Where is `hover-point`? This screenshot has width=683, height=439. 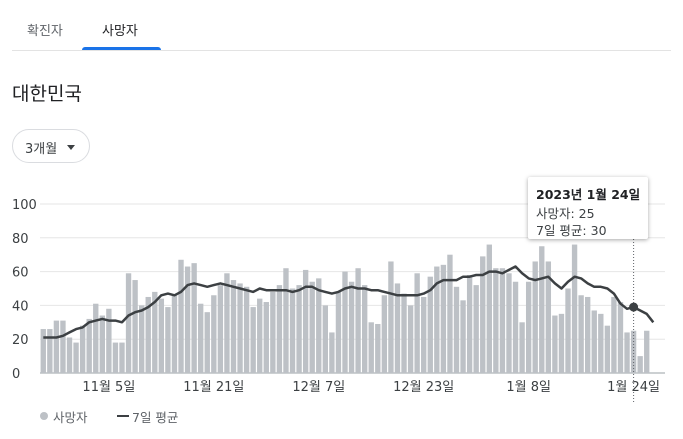 hover-point is located at coordinates (634, 307).